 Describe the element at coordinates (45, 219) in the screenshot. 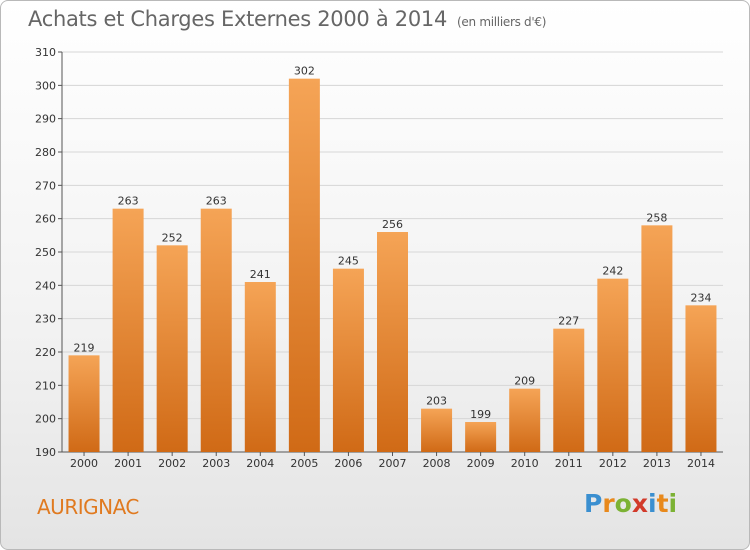

I see `y-tick-label: 260` at that location.